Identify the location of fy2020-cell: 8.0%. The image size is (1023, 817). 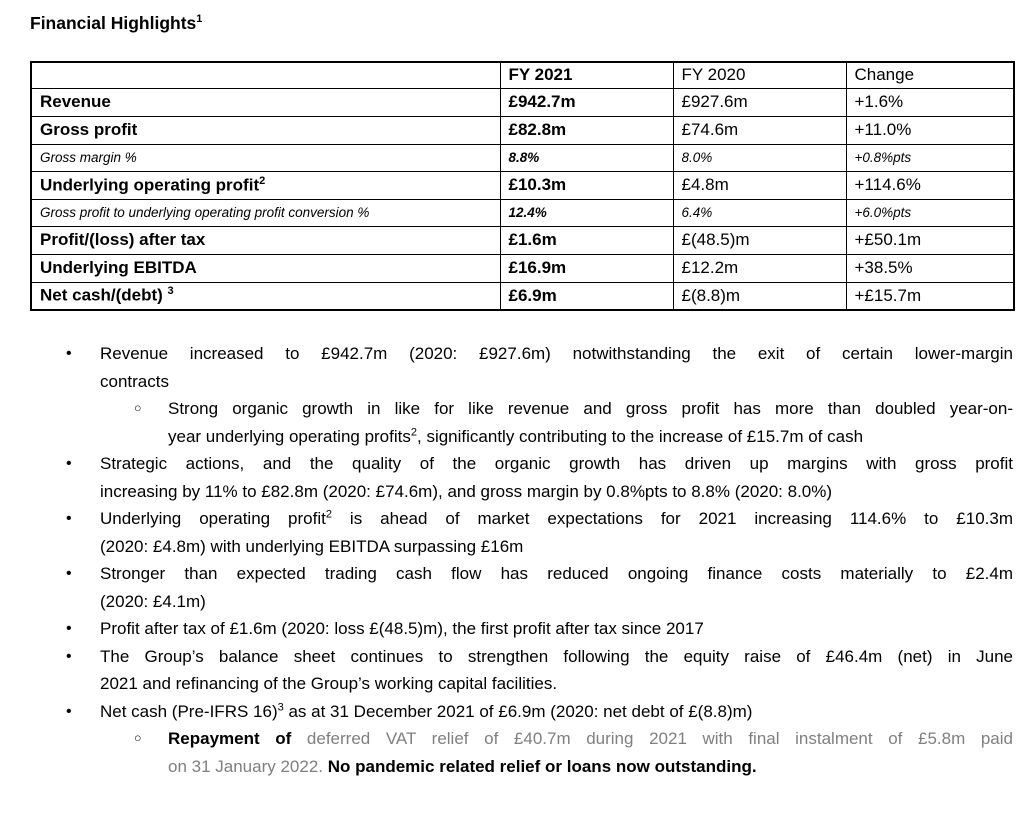
(759, 157).